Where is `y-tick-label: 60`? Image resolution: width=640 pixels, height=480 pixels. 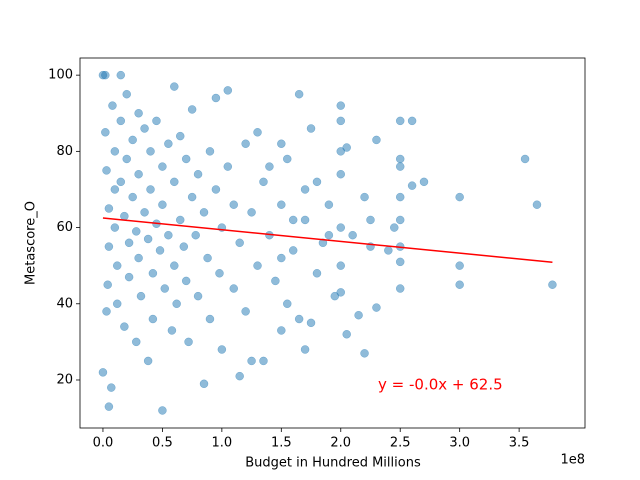 y-tick-label: 60 is located at coordinates (64, 227).